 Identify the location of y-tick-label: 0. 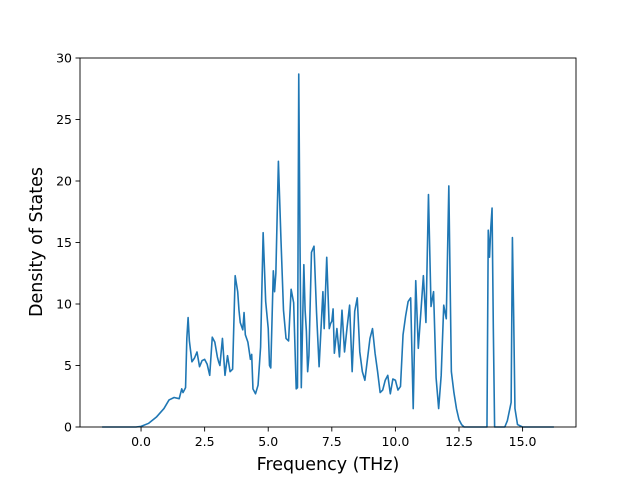
(68, 427).